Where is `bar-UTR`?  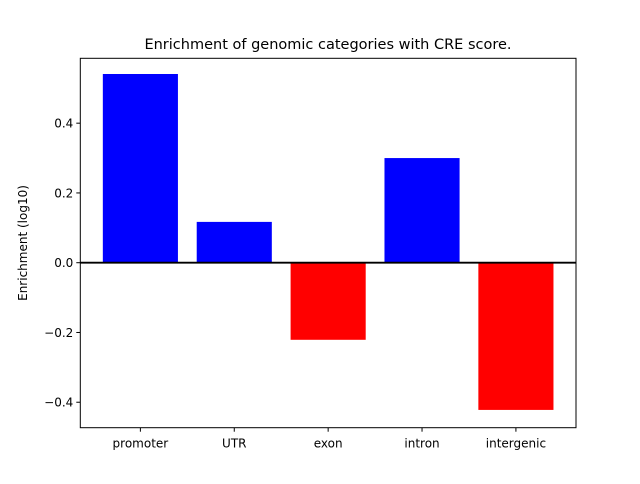
bar-UTR is located at coordinates (234, 242).